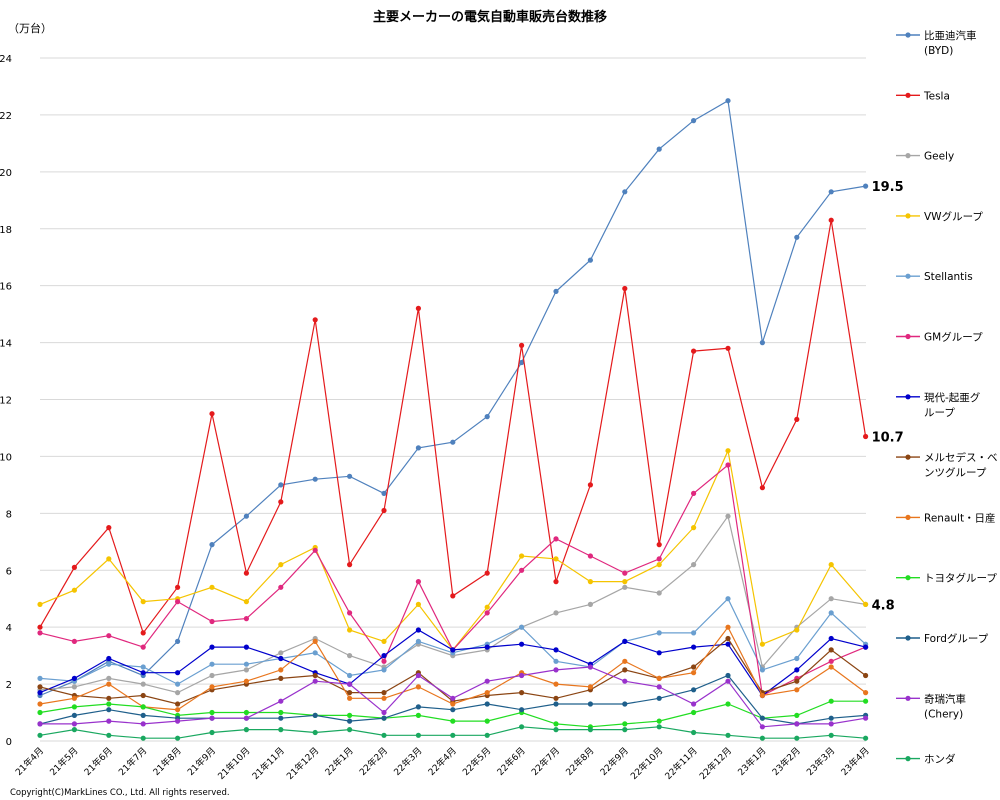  I want to click on x-tick-label: 22年10月, so click(646, 763).